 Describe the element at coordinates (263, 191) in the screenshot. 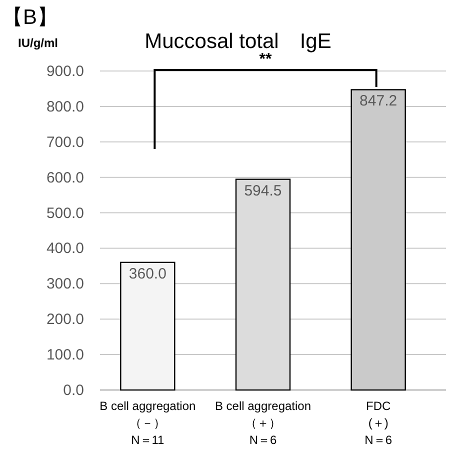

I see `data-label: 594.5` at that location.